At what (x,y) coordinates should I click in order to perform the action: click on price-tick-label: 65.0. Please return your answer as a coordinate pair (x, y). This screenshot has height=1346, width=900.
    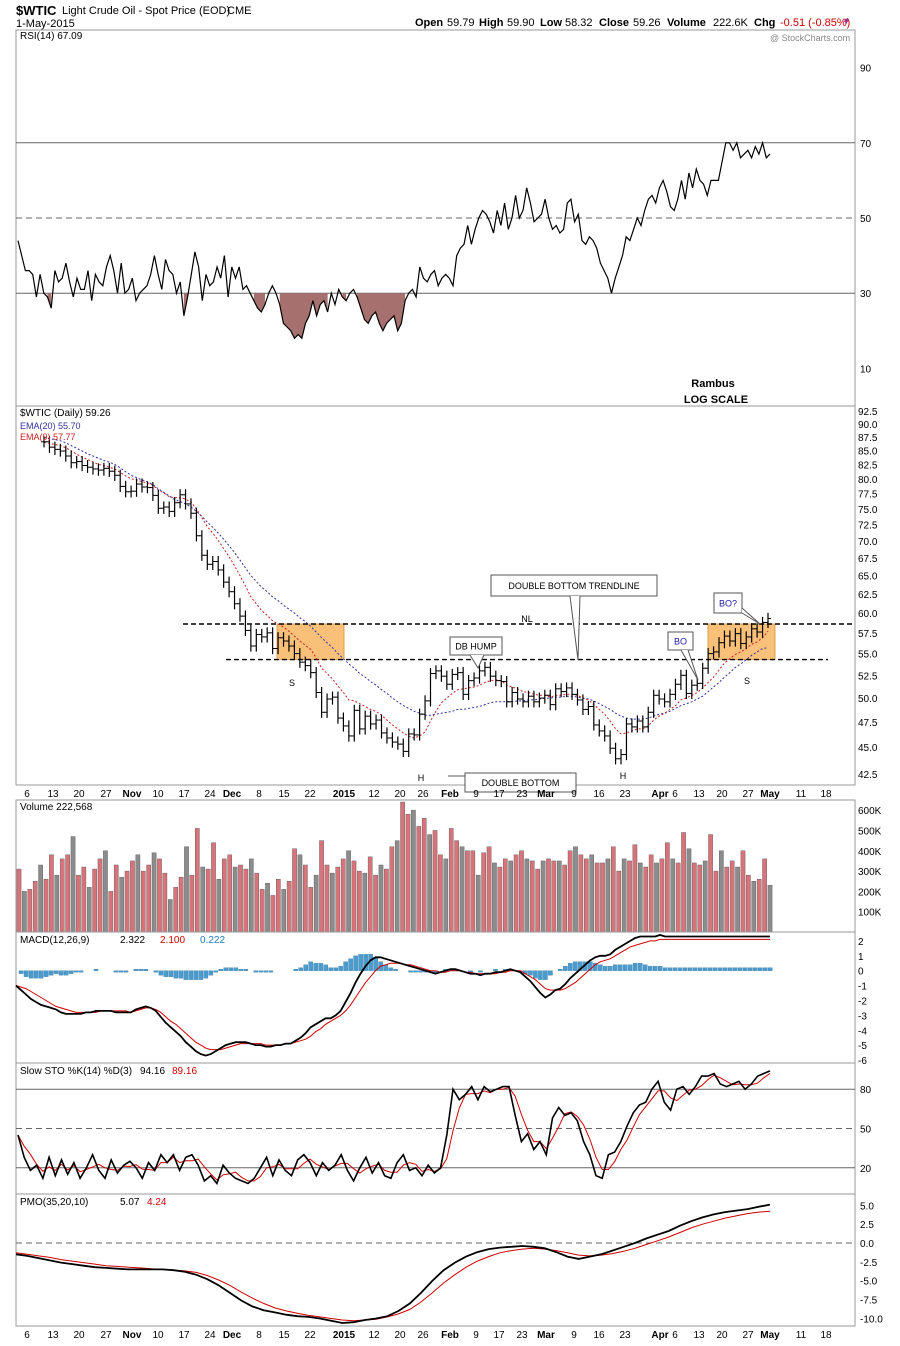
    Looking at the image, I should click on (868, 577).